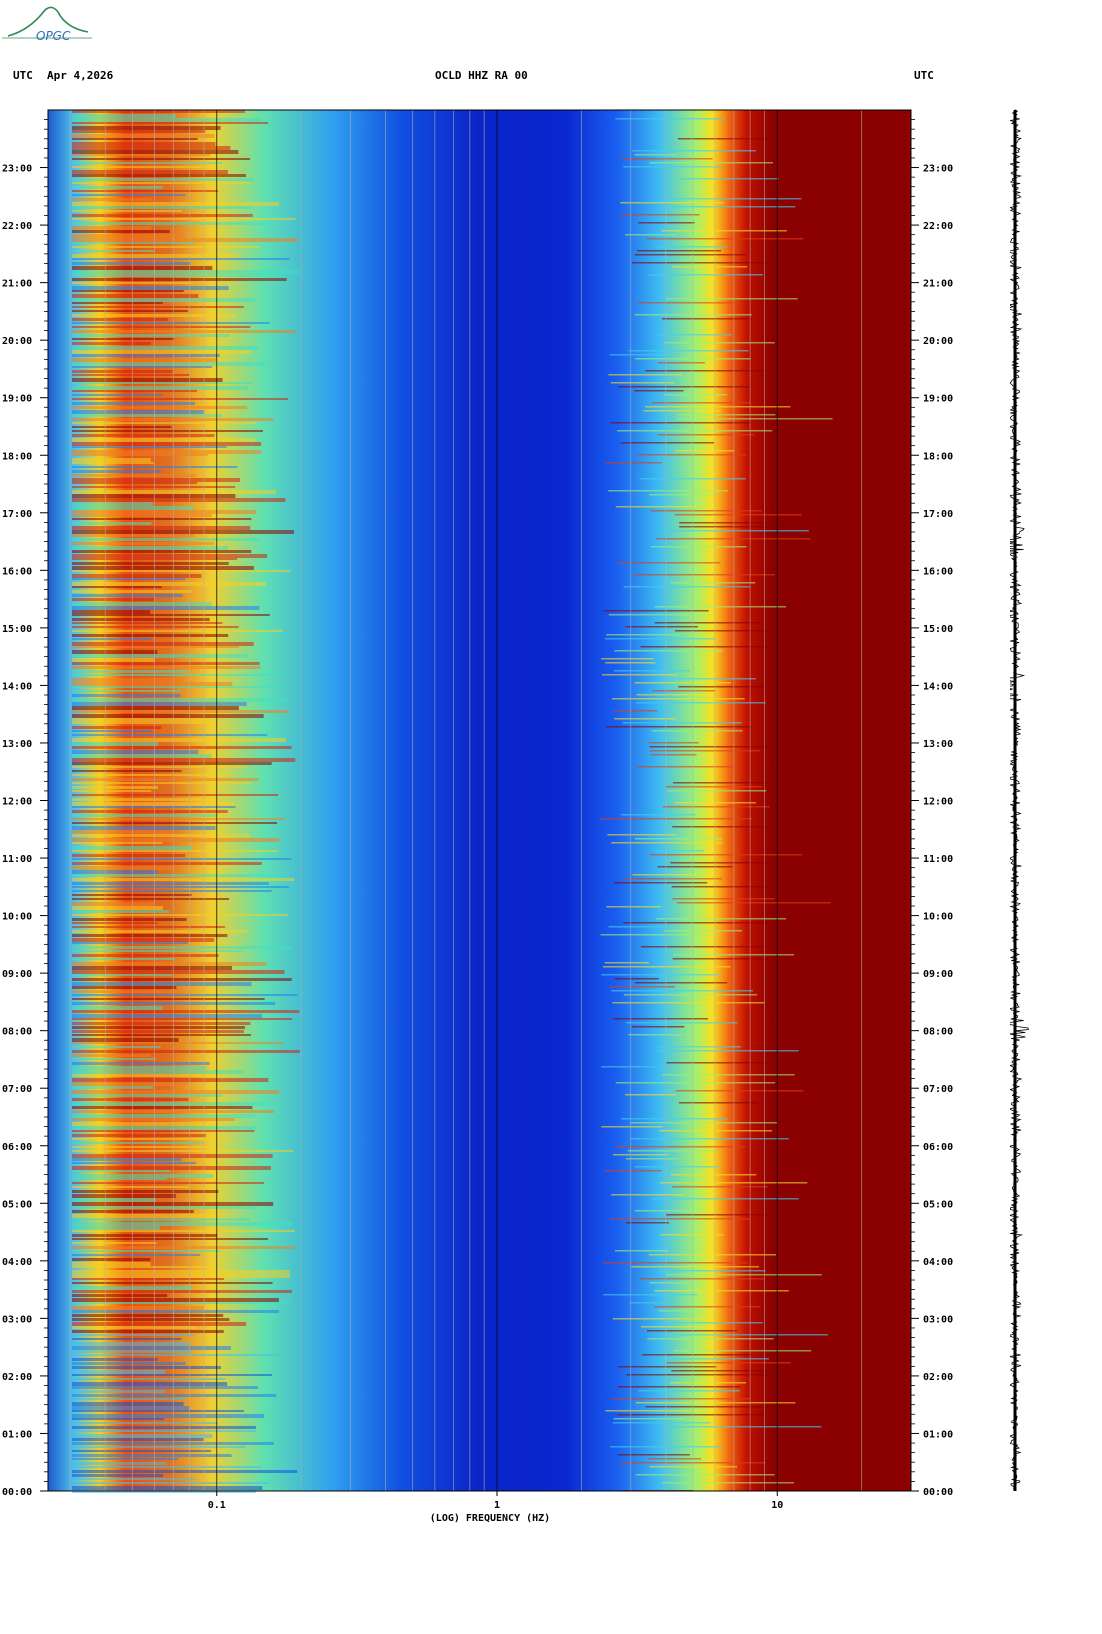  I want to click on y-tick-label-right: 09:00, so click(938, 974).